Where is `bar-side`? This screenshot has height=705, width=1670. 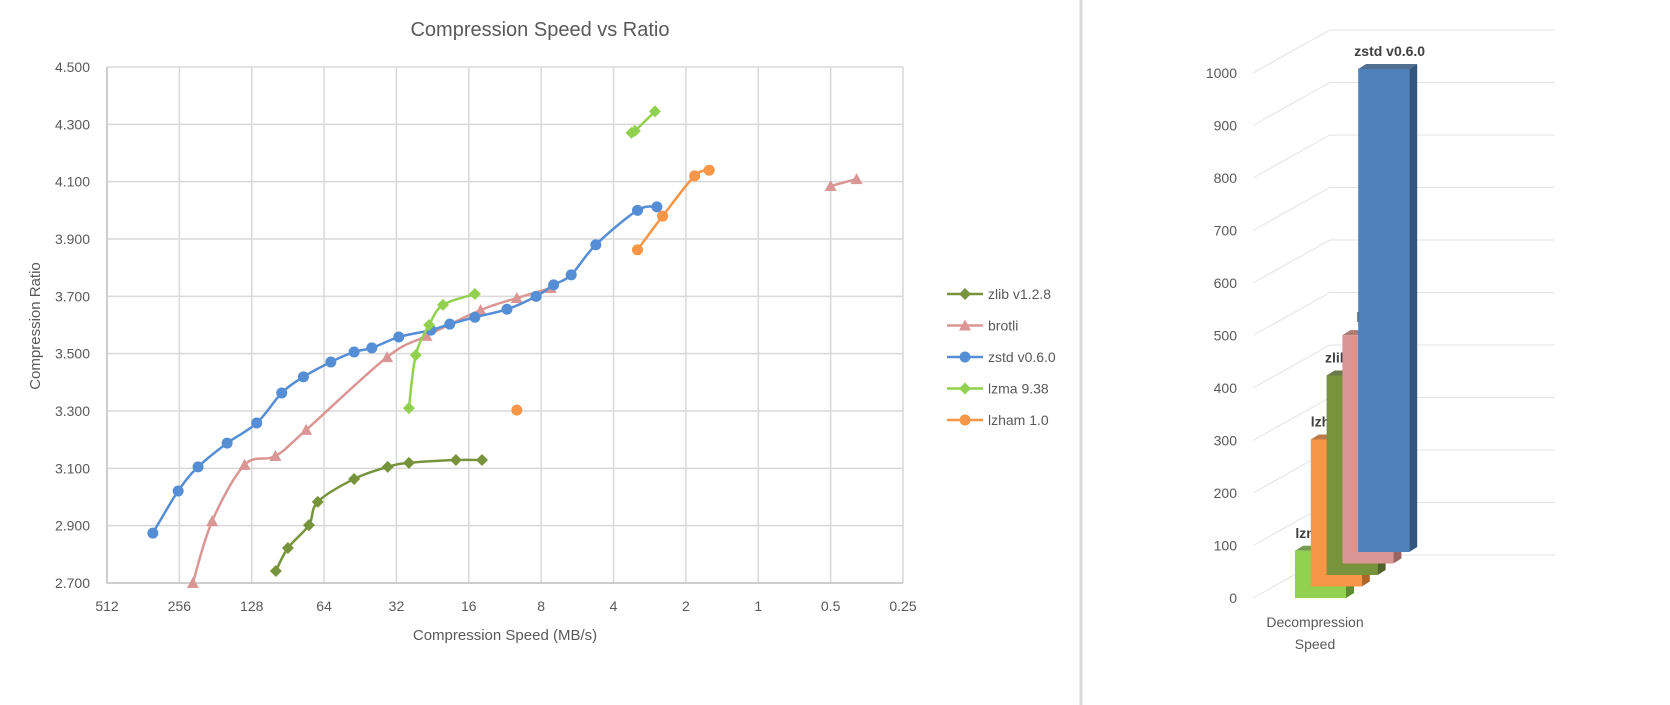
bar-side is located at coordinates (1413, 308).